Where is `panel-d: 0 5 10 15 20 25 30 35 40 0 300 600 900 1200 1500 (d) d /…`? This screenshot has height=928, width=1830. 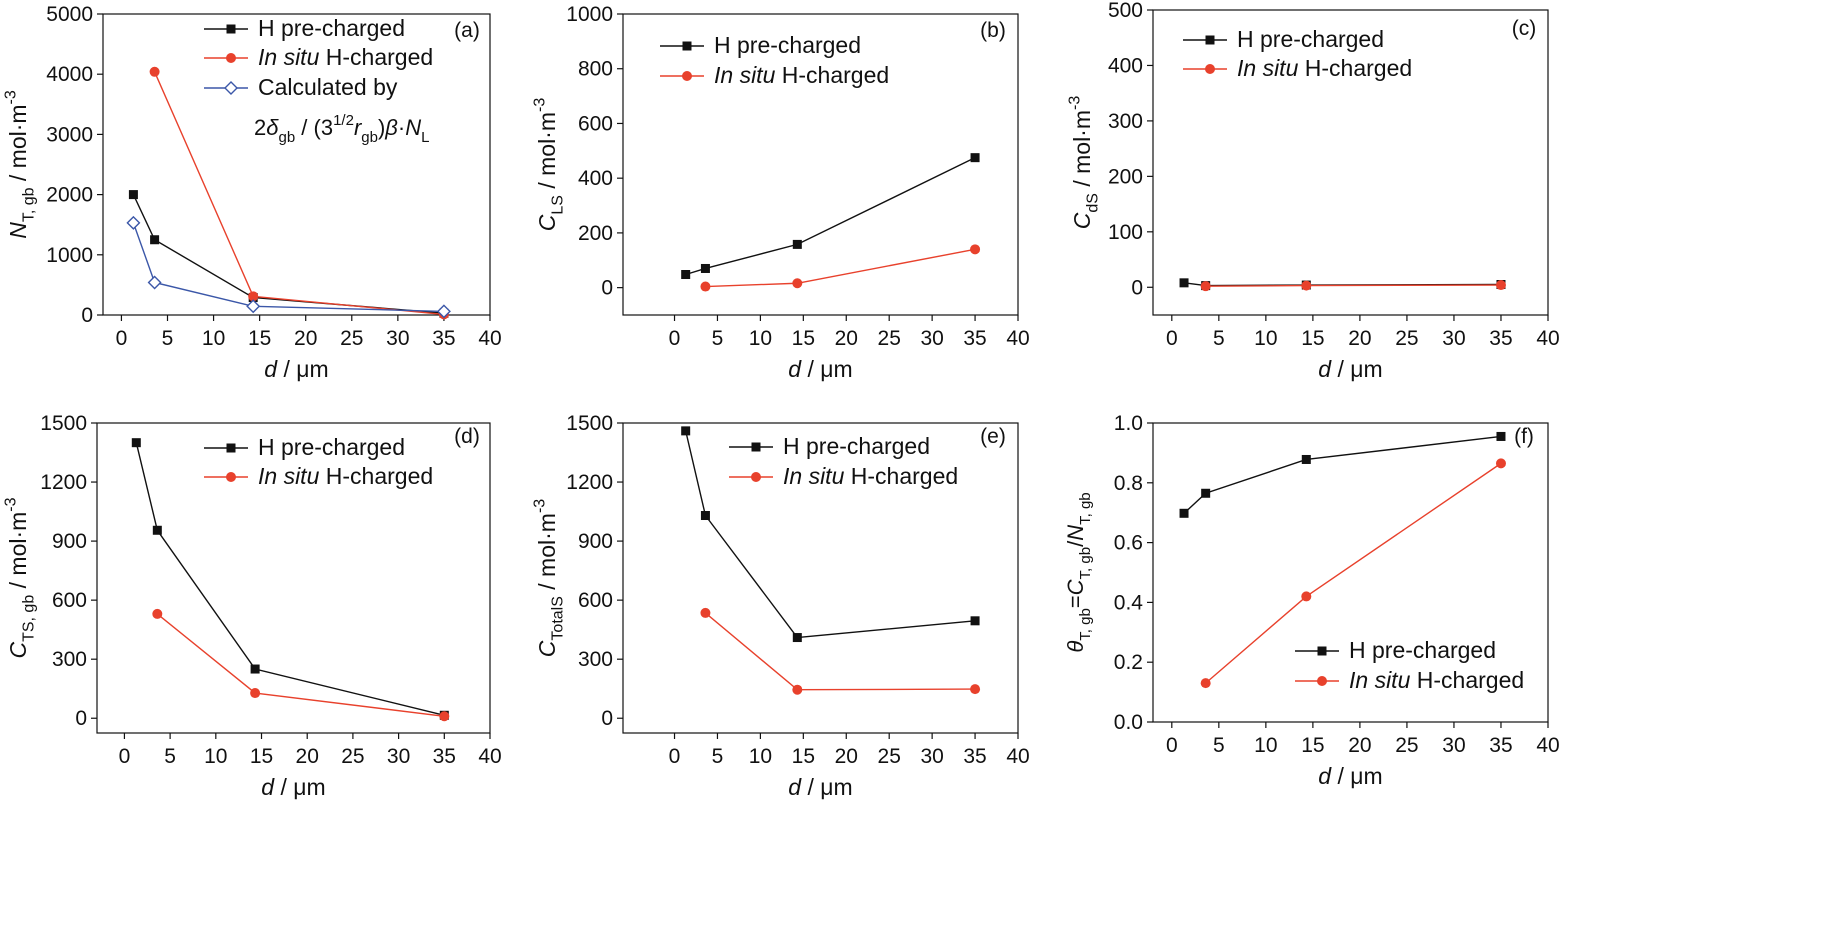 panel-d: 0 5 10 15 20 25 30 35 40 0 300 600 900 1200 1500 (d) d /… is located at coordinates (252, 606).